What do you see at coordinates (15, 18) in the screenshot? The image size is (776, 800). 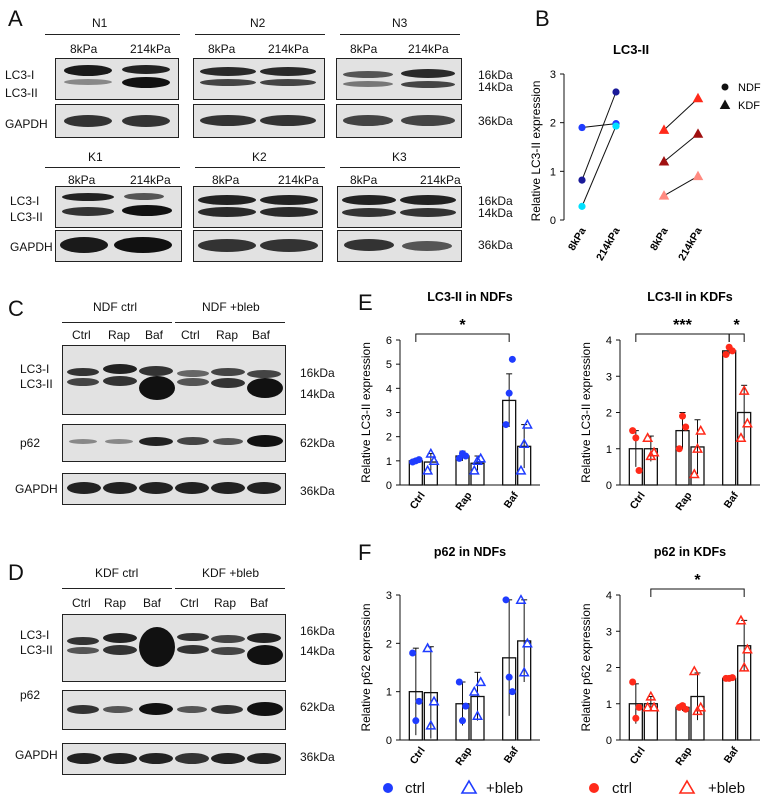 I see `panel-label-a: A` at bounding box center [15, 18].